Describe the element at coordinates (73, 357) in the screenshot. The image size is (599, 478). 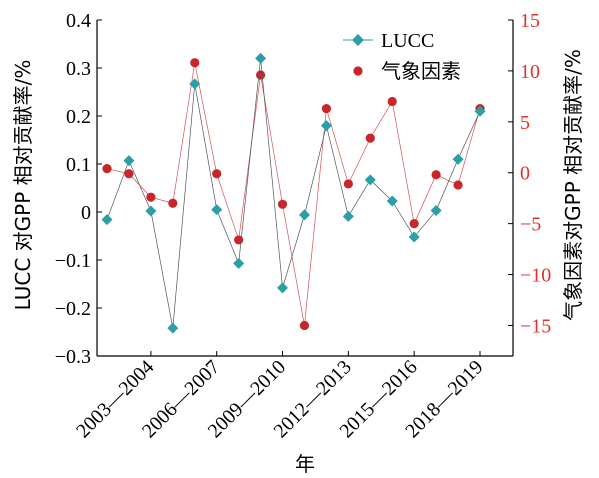
I see `left-tick-label: −0.3` at that location.